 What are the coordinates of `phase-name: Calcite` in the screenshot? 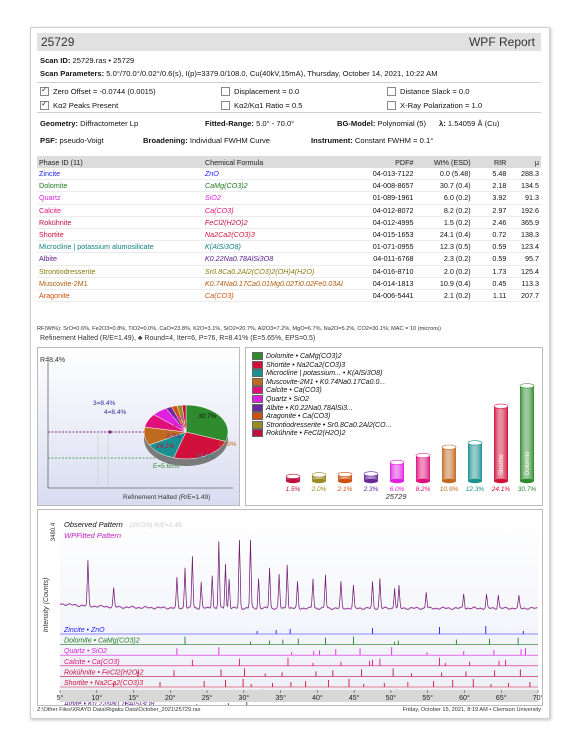 It's located at (120, 210).